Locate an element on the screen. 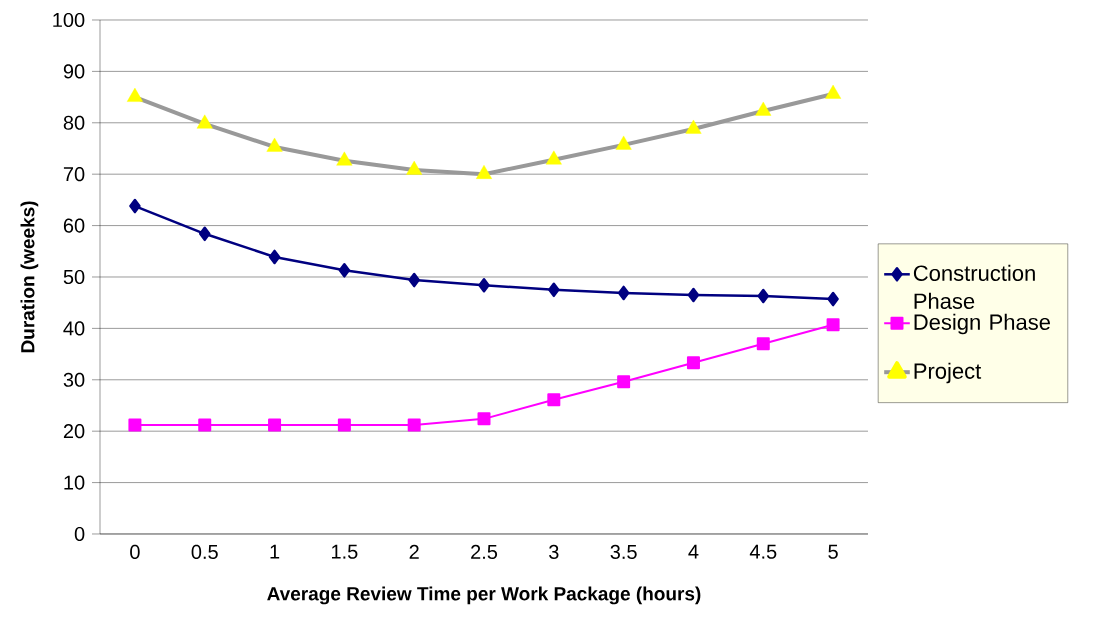  y-tick-label: 80 is located at coordinates (74, 122).